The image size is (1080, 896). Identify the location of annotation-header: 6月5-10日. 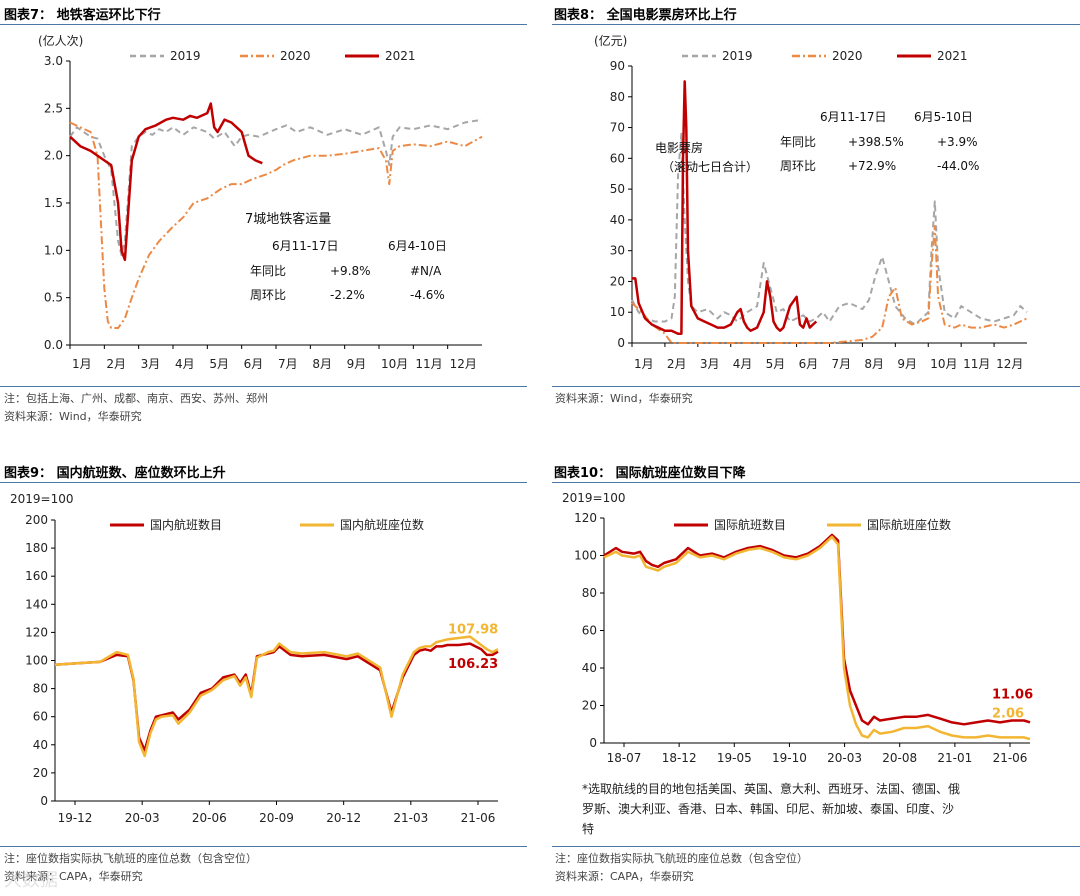
(943, 117).